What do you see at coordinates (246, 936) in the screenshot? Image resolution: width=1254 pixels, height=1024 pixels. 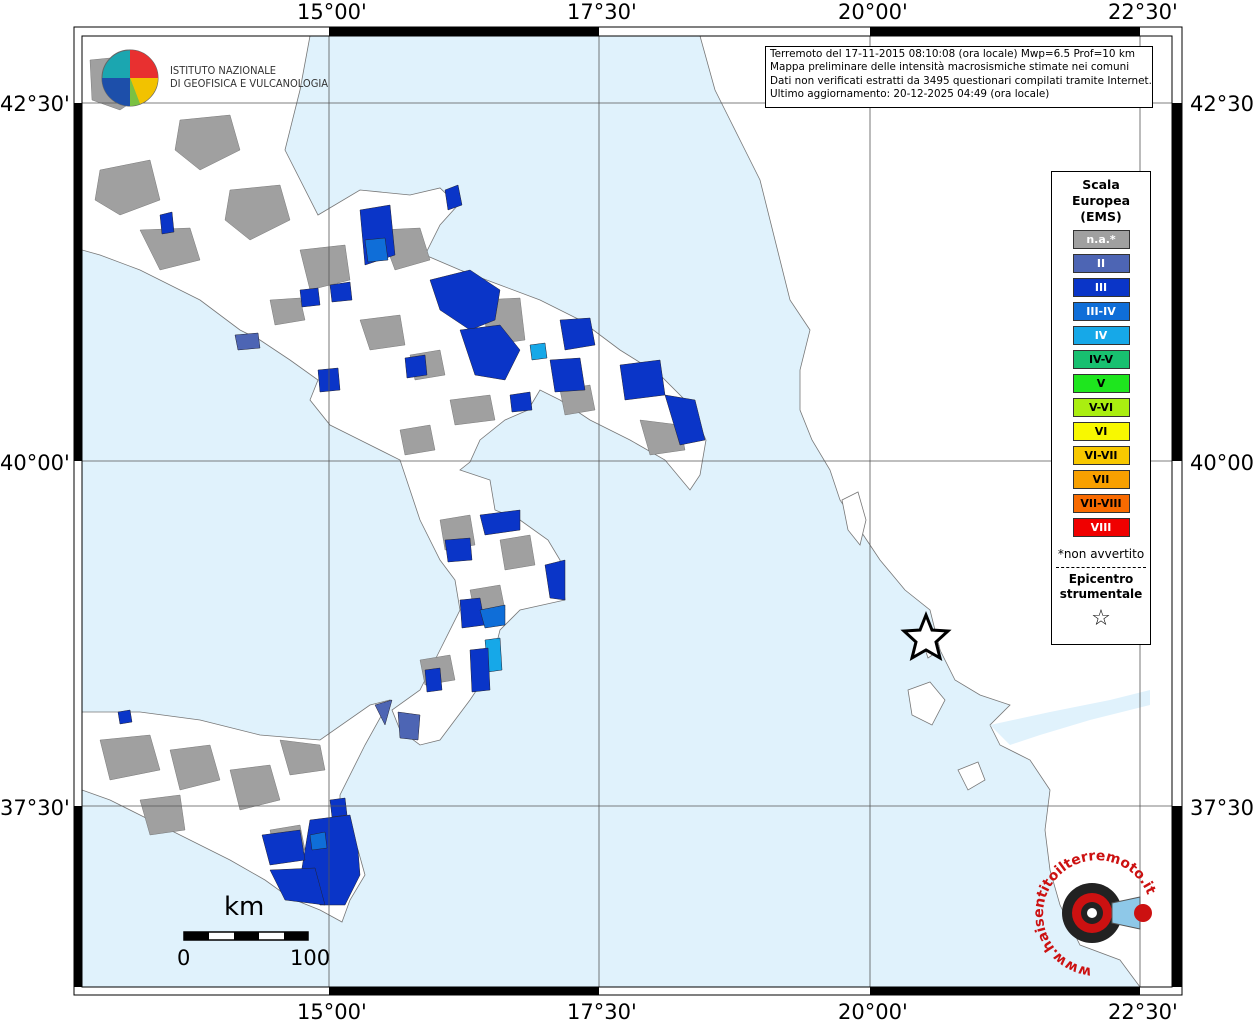 I see `scale-bar` at bounding box center [246, 936].